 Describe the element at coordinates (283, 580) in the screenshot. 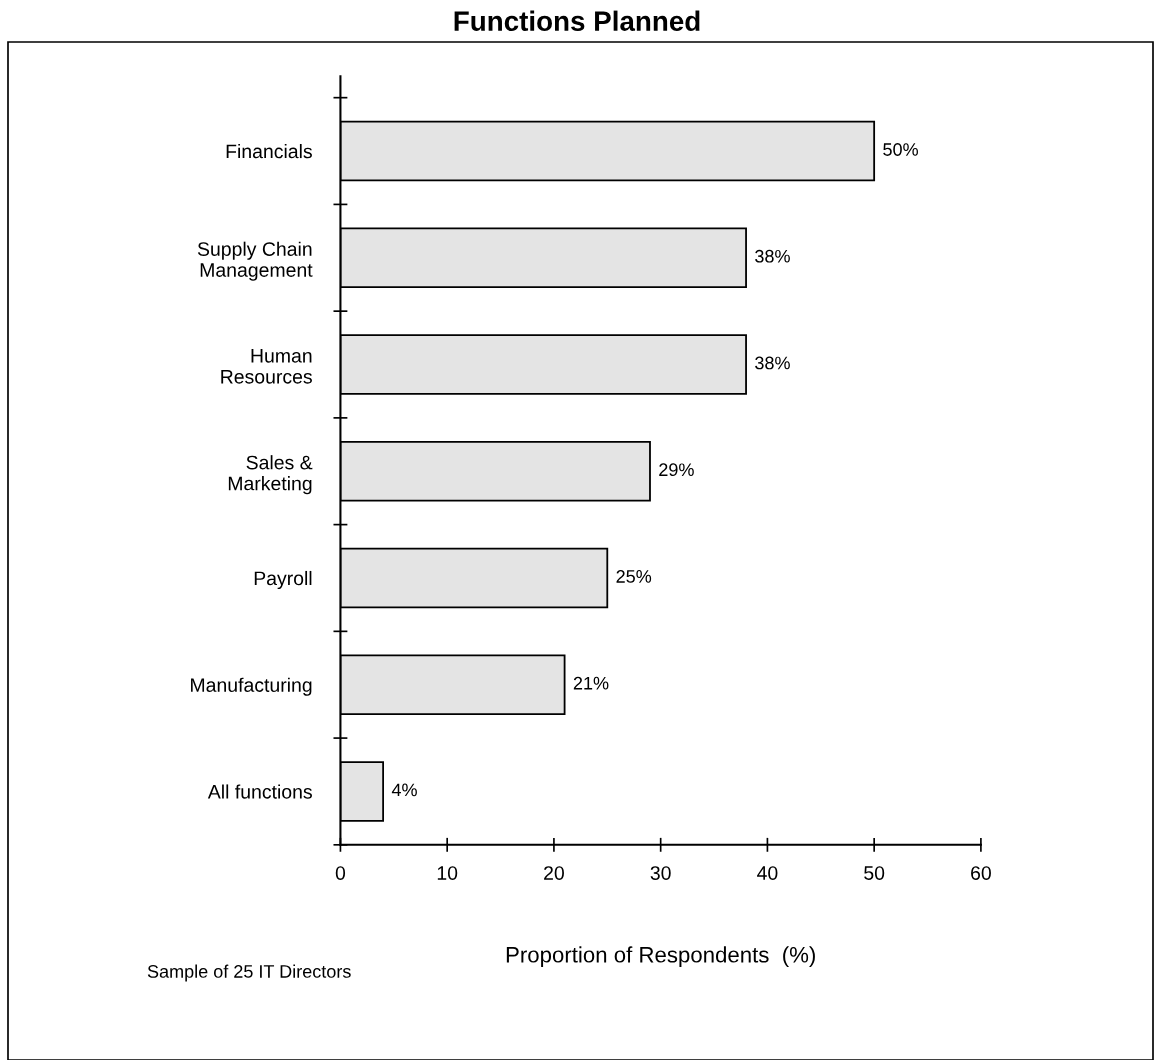

I see `y-tick-label: Payroll` at that location.